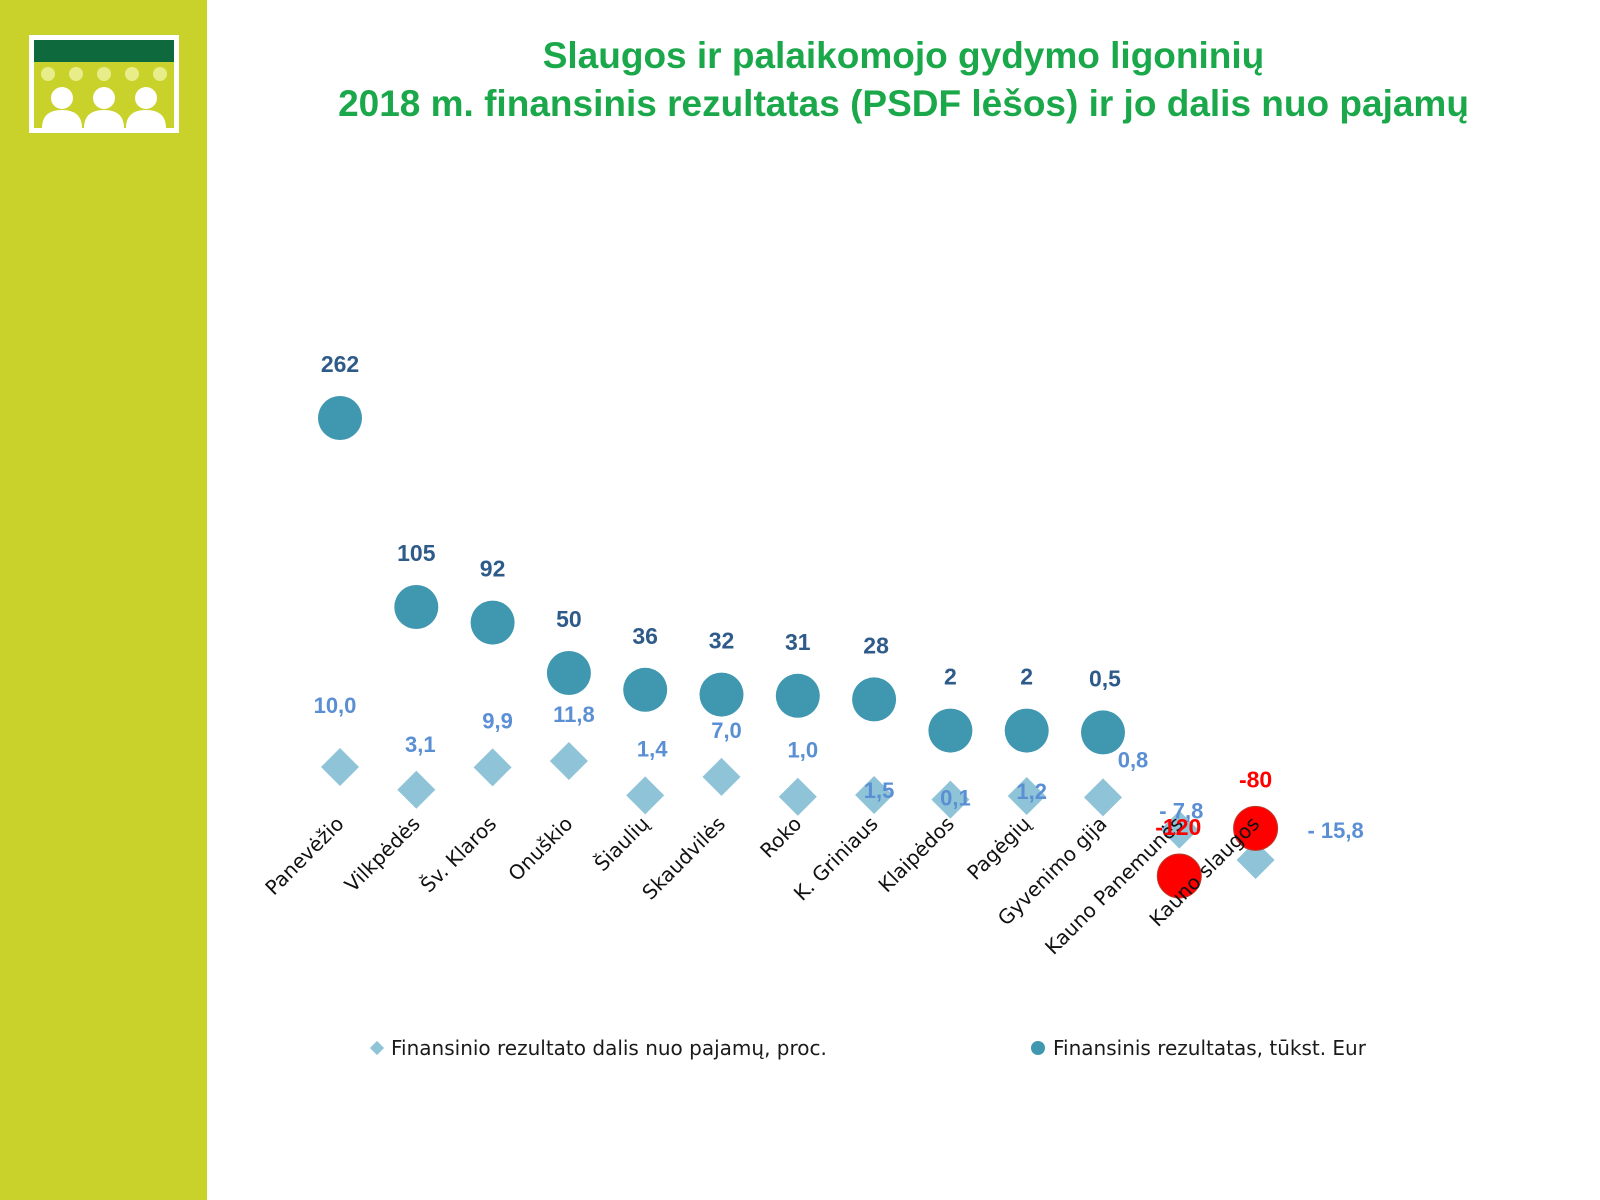 This screenshot has width=1600, height=1200. I want to click on people-logo-icon, so click(104, 84).